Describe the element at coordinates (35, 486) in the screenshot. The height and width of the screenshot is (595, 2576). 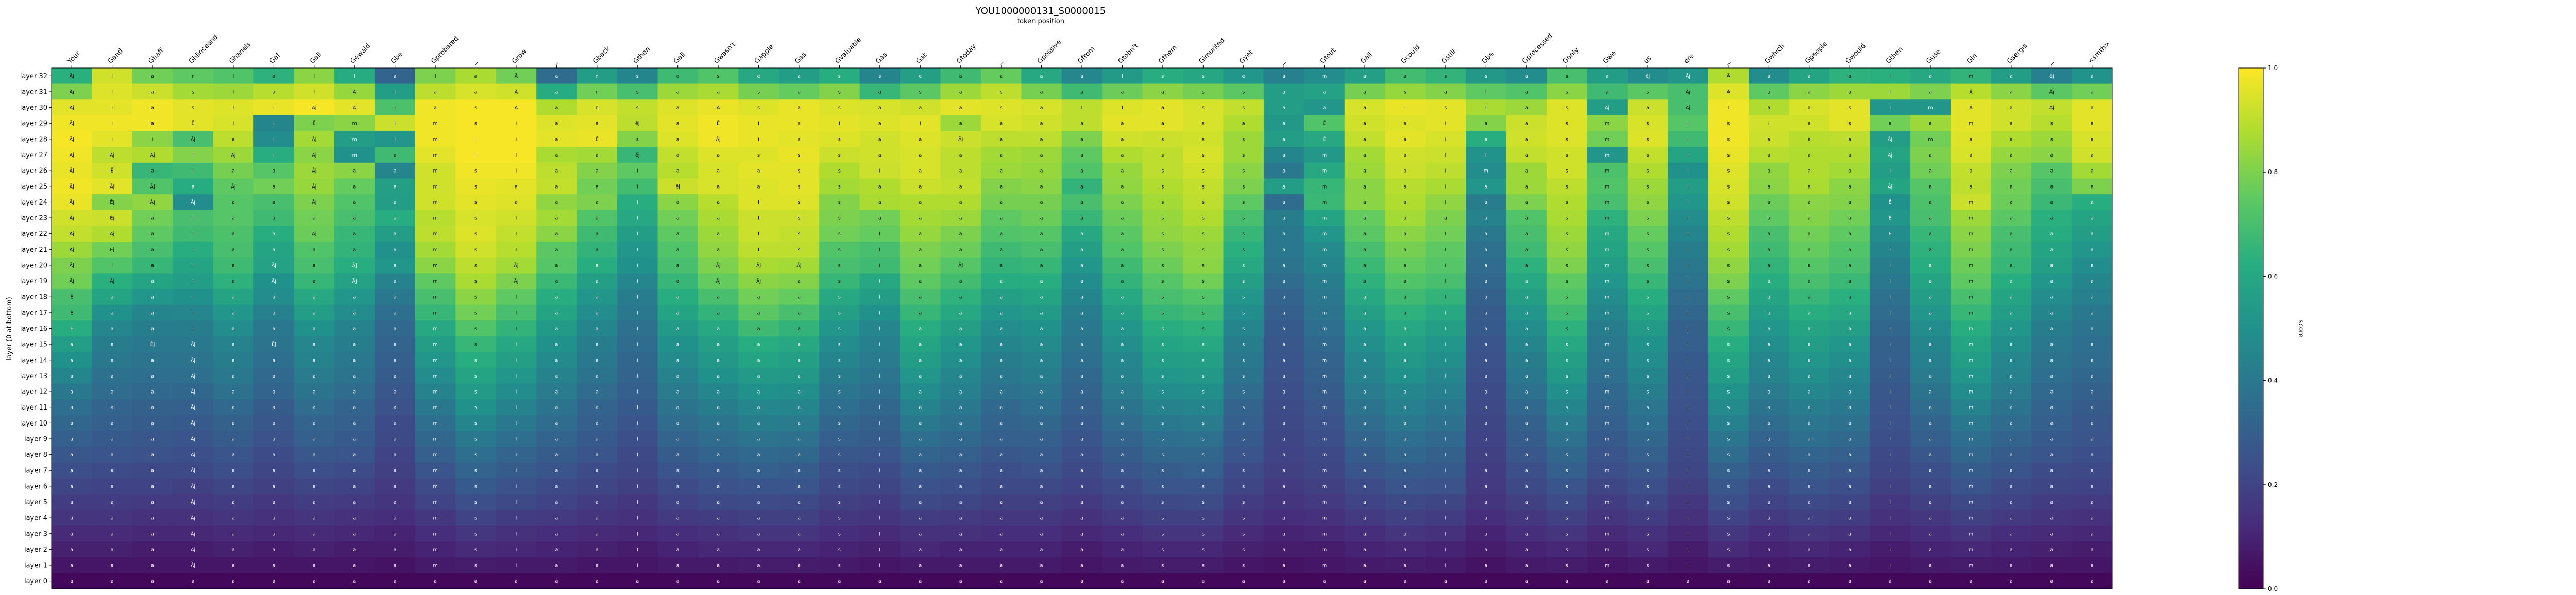
I see `y-tick-label: layer 6` at that location.